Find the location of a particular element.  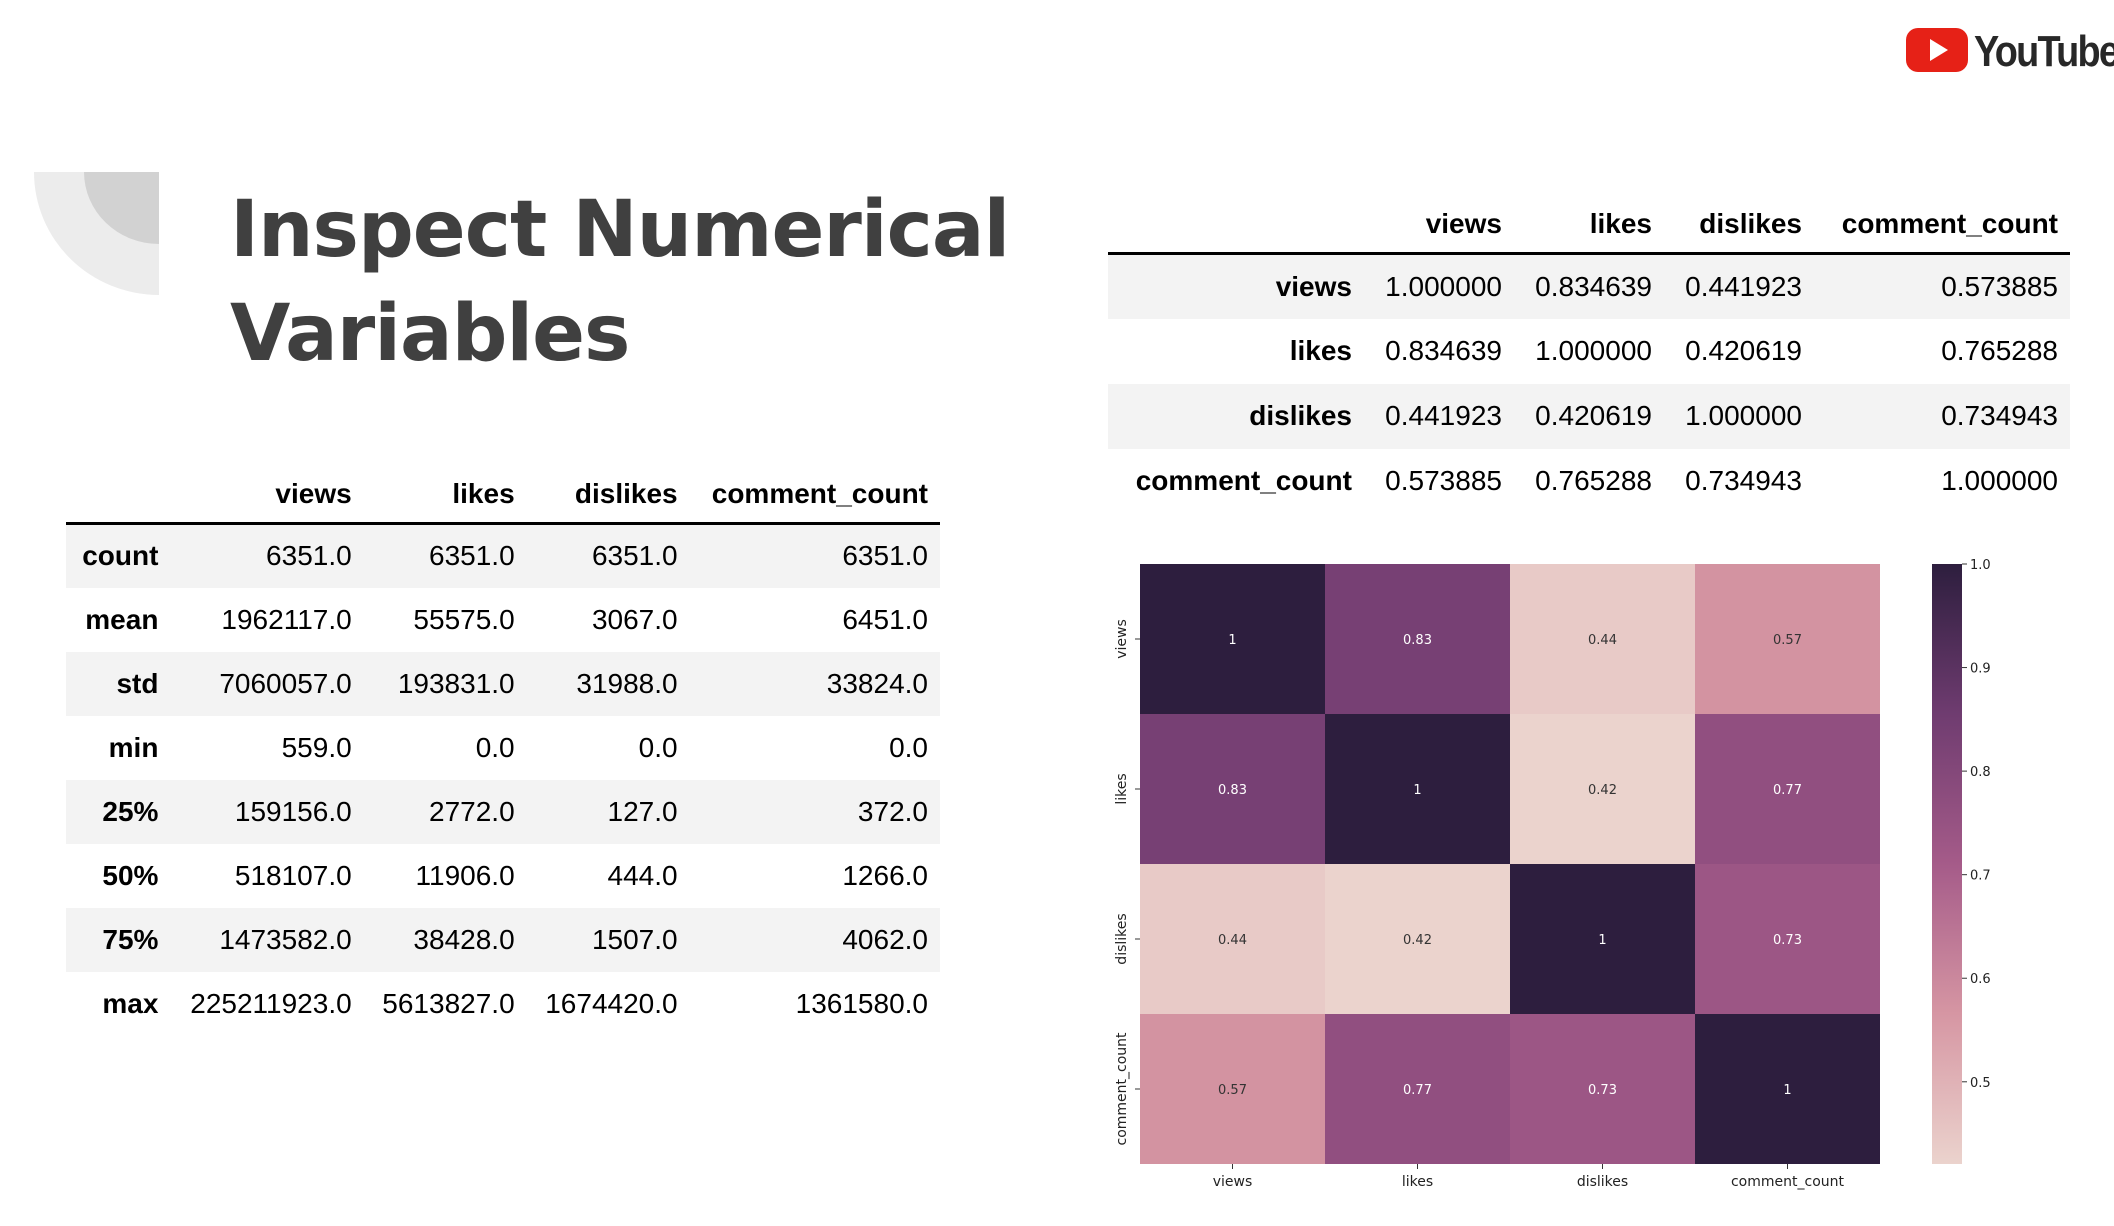

table-cell: 1507.0 is located at coordinates (634, 939).